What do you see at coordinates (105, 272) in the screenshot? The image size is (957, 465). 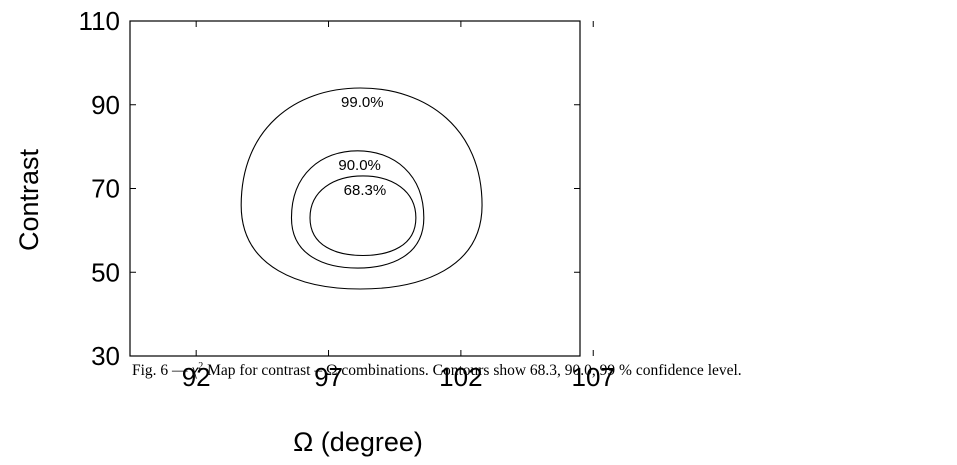 I see `y-tick-label: 50` at bounding box center [105, 272].